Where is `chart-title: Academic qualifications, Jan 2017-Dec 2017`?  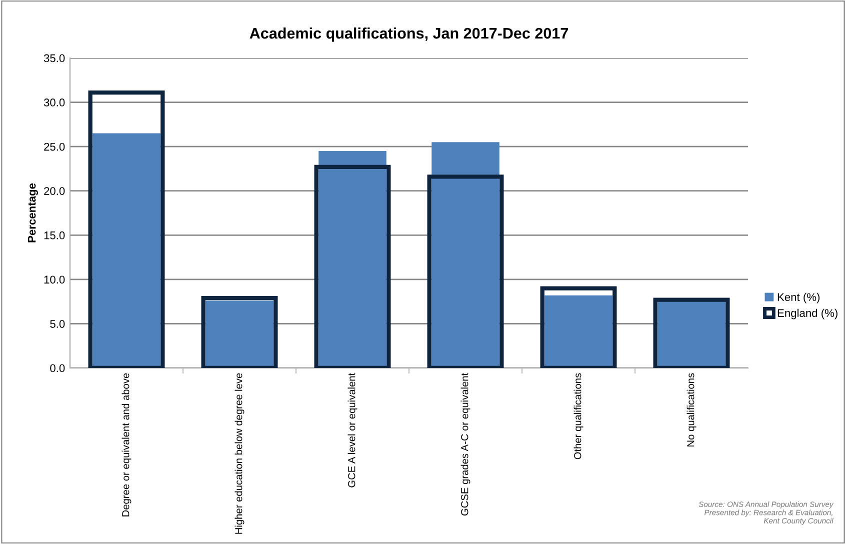 chart-title: Academic qualifications, Jan 2017-Dec 2017 is located at coordinates (409, 34).